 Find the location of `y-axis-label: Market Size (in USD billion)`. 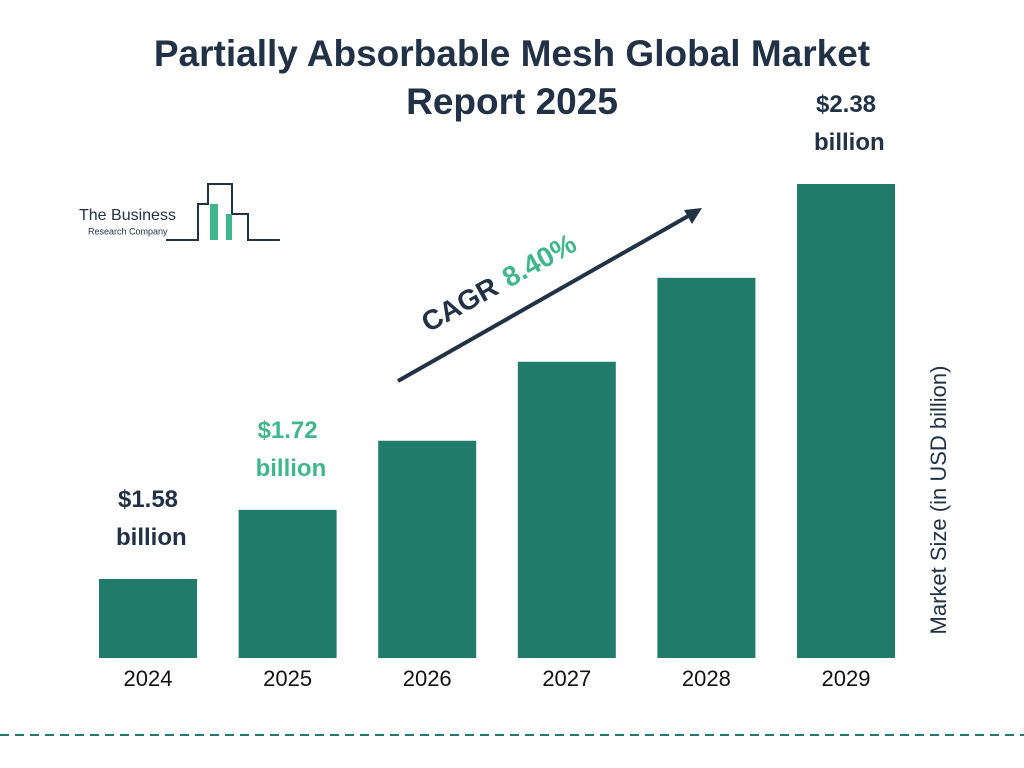

y-axis-label: Market Size (in USD billion) is located at coordinates (938, 500).